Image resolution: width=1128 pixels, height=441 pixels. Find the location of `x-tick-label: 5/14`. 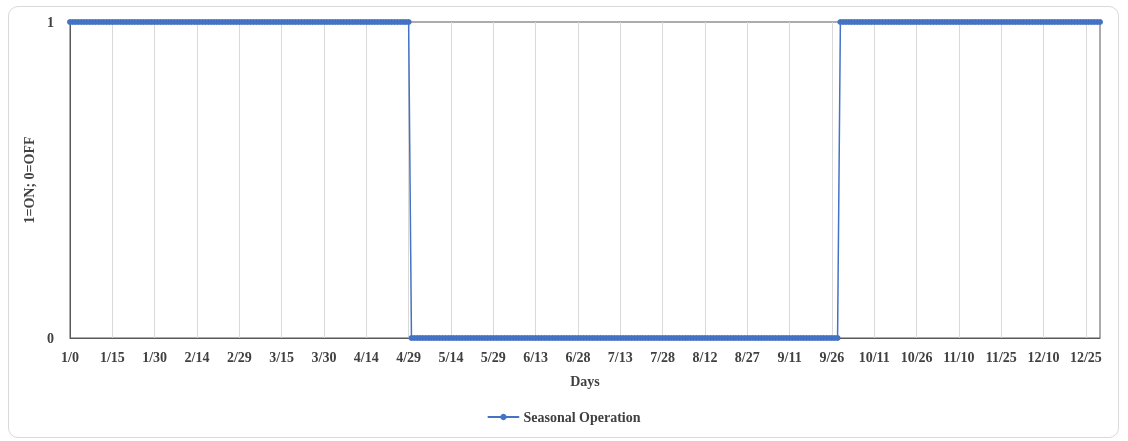

x-tick-label: 5/14 is located at coordinates (451, 357).